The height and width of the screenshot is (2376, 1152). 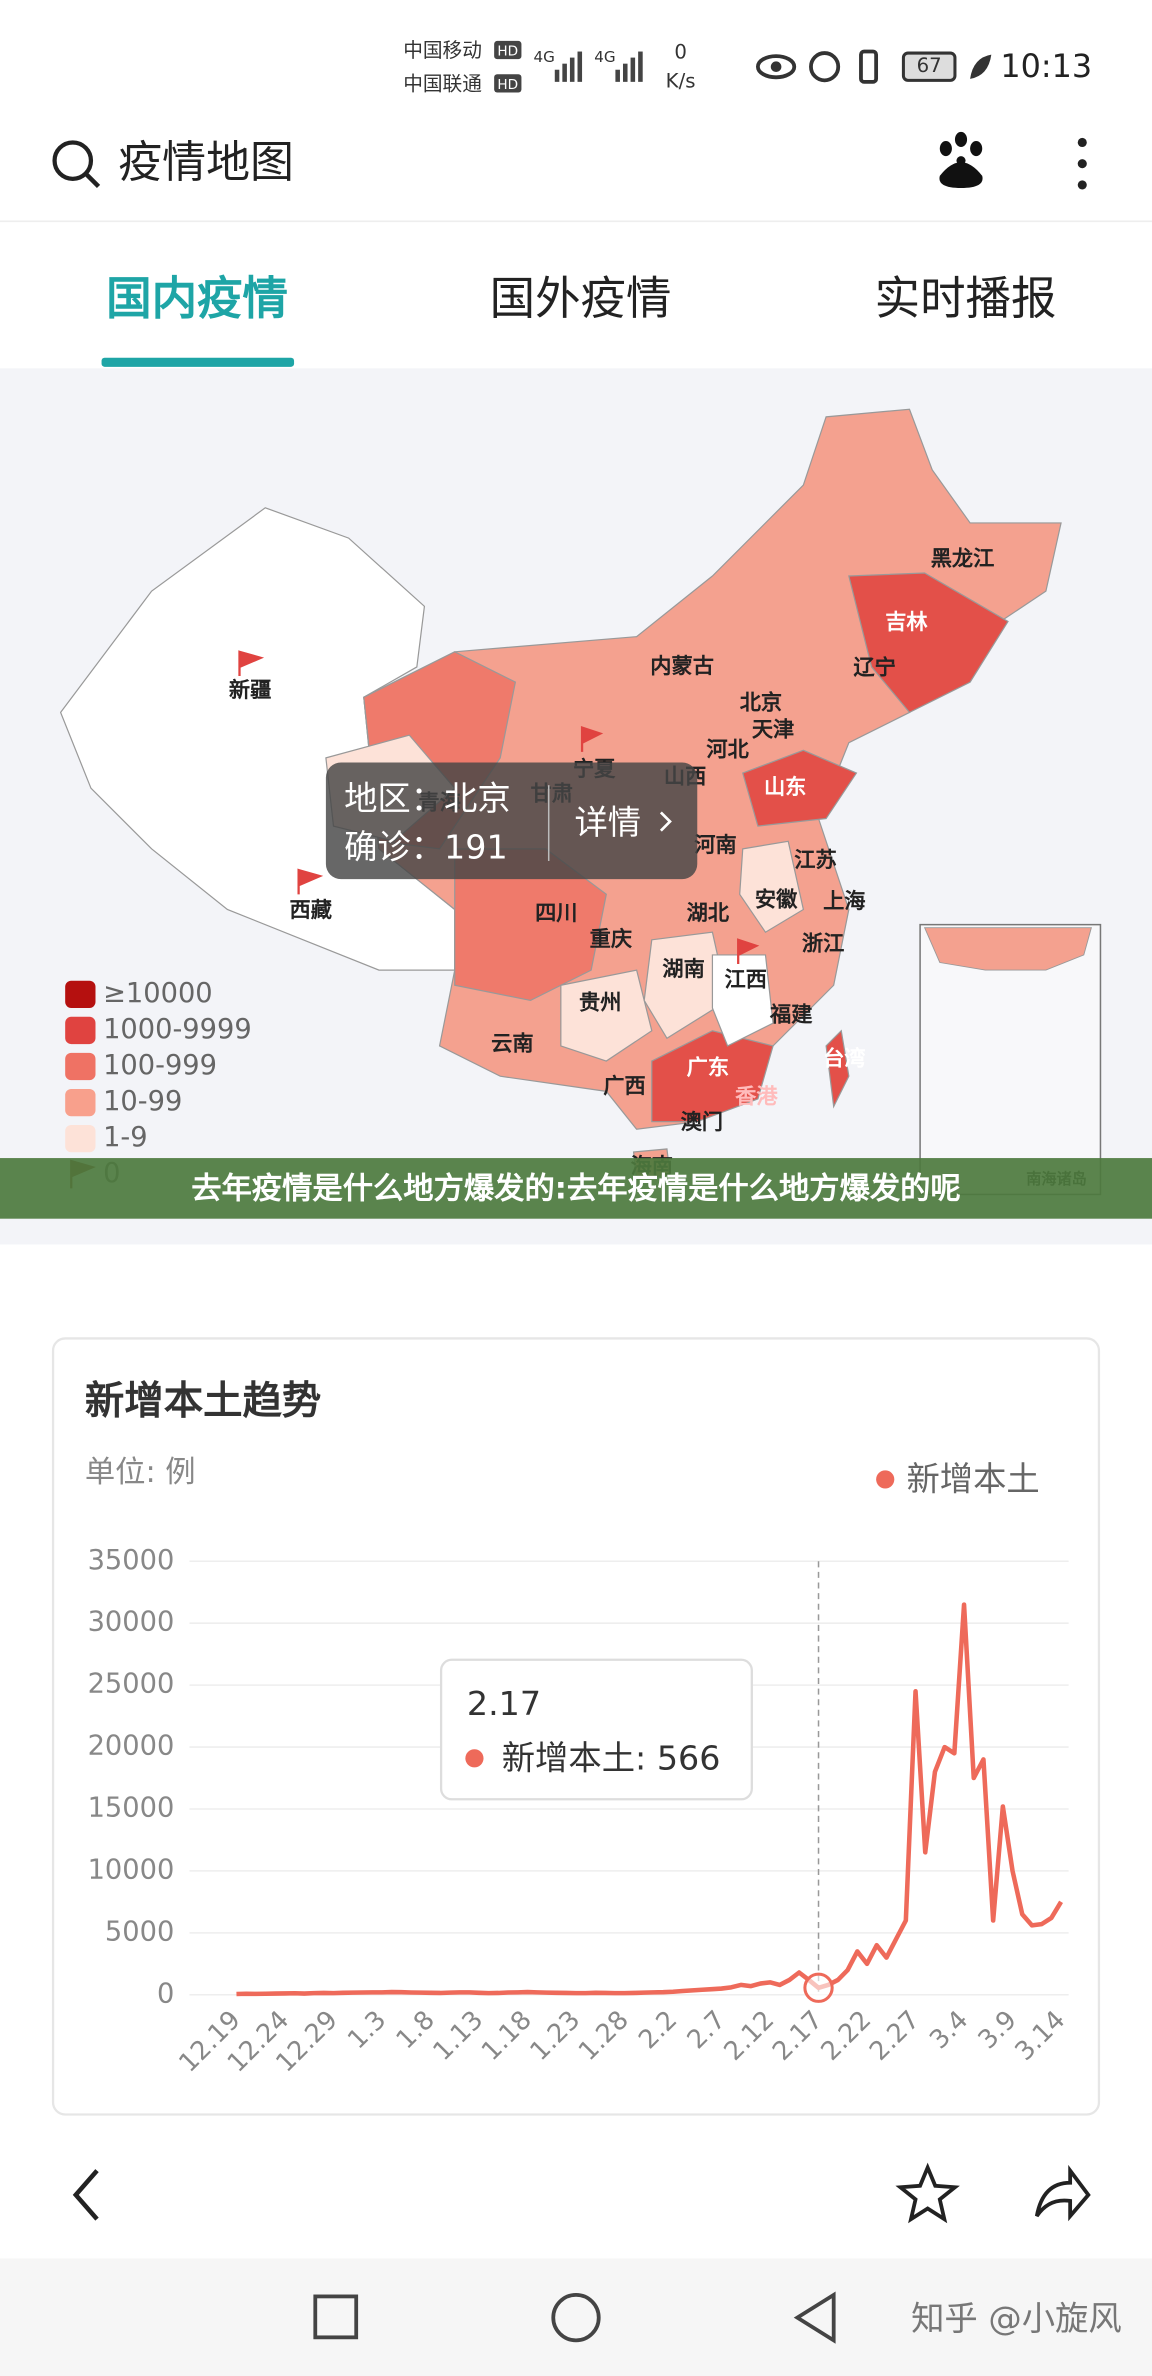 I want to click on favorite-button, so click(x=927, y=2193).